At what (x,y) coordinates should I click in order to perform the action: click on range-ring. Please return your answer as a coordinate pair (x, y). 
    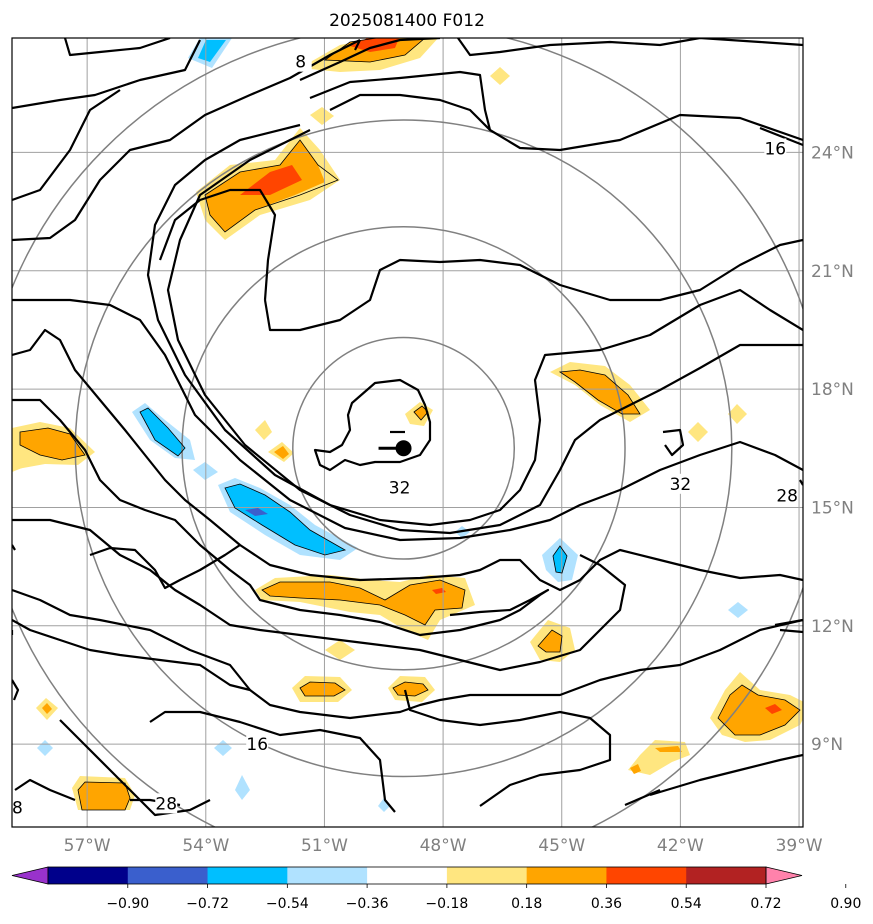
    Looking at the image, I should click on (404, 448).